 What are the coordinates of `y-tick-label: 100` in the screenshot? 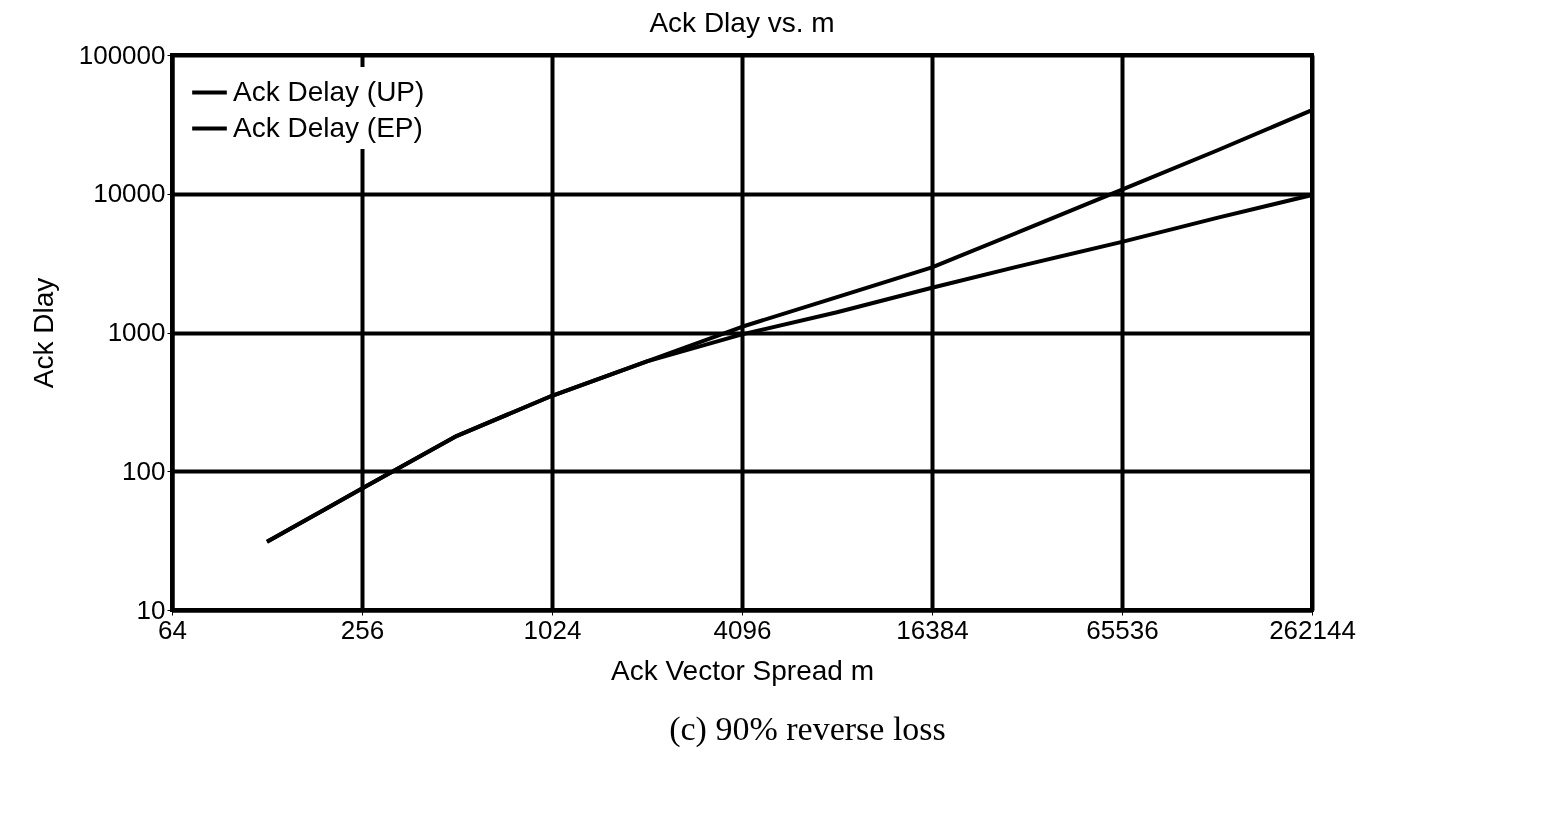 It's located at (144, 470).